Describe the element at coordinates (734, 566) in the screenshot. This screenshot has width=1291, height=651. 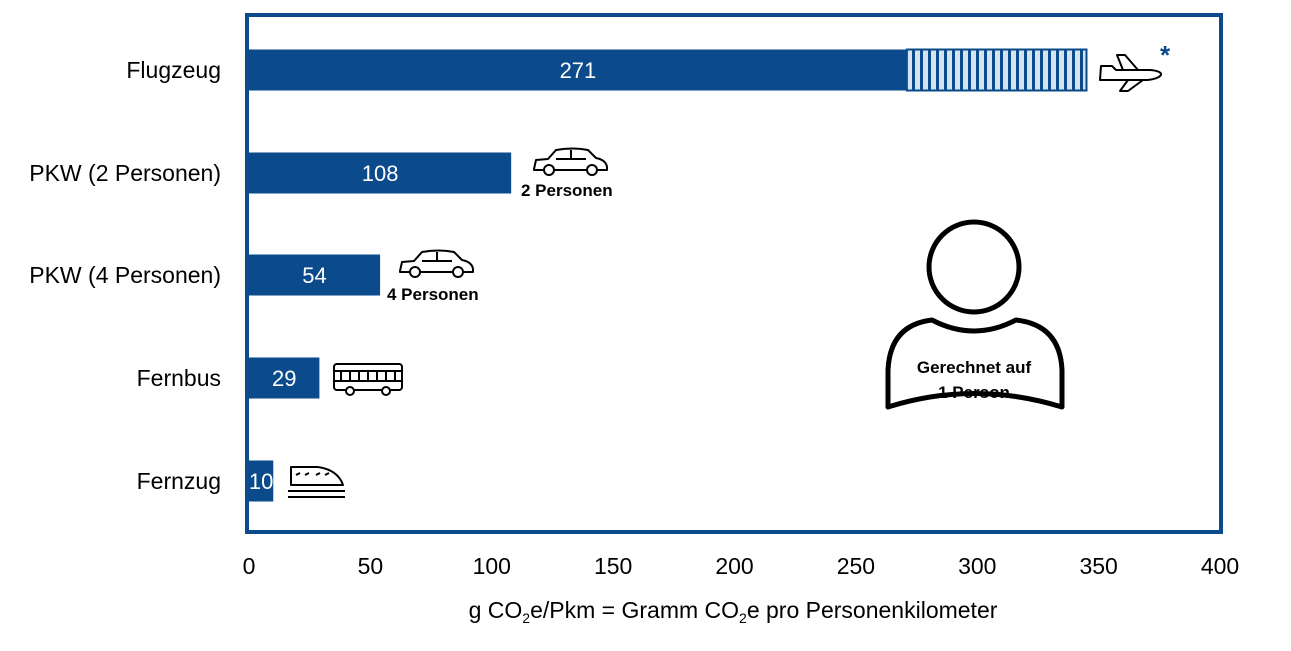
I see `x-tick-label: 200` at that location.